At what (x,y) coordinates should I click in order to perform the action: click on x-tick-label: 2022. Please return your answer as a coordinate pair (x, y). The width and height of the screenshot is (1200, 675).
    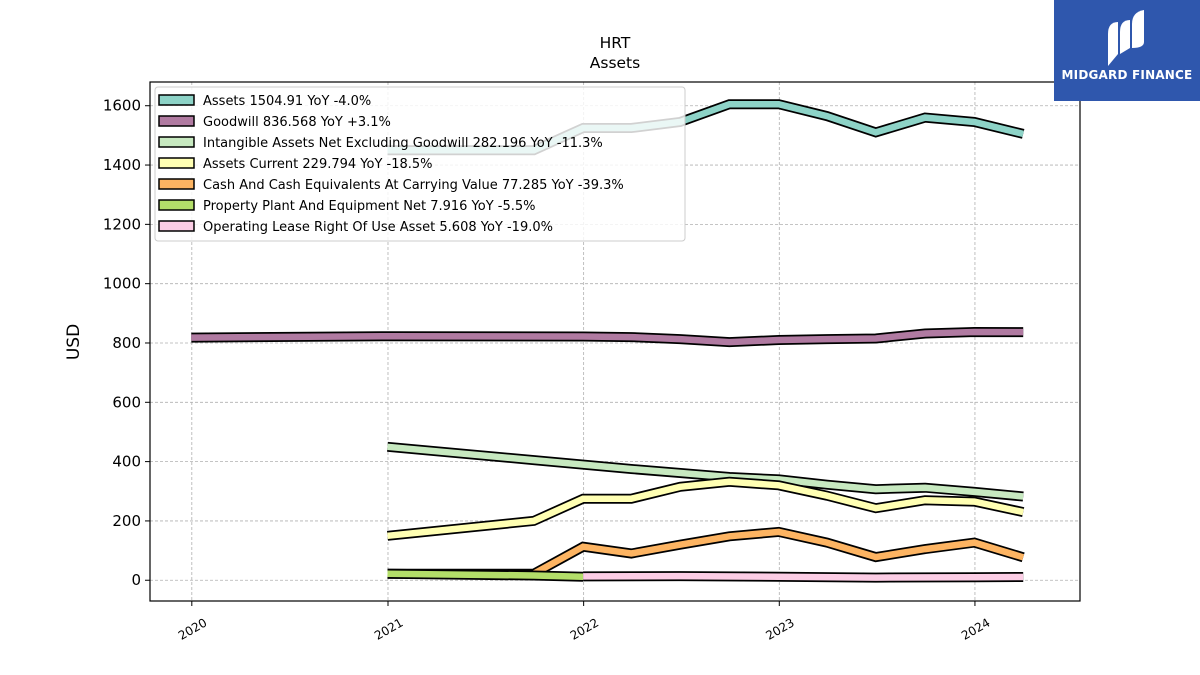
    Looking at the image, I should click on (584, 628).